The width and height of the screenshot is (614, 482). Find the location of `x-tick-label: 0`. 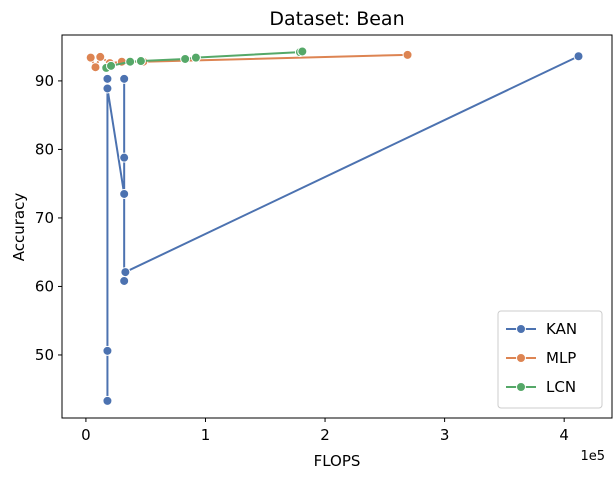

x-tick-label: 0 is located at coordinates (86, 435).